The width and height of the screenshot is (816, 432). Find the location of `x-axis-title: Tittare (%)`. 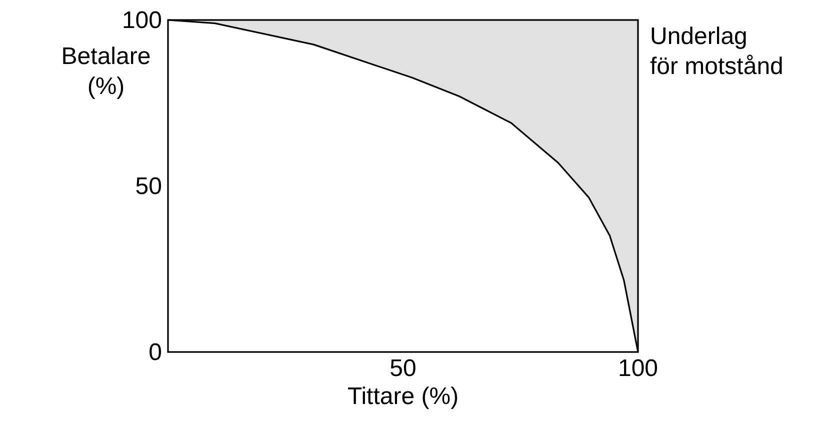

x-axis-title: Tittare (%) is located at coordinates (403, 396).